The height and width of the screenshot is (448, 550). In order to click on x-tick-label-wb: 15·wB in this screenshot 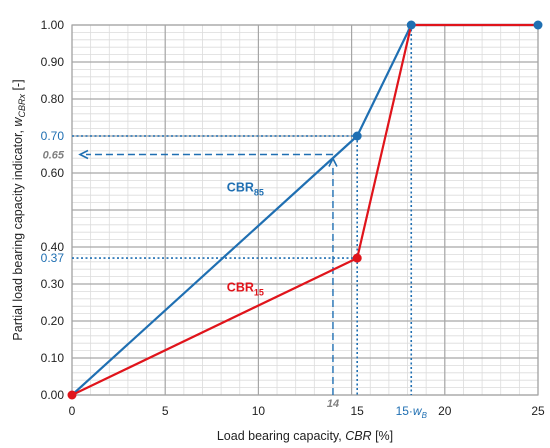, I will do `click(412, 412)`.